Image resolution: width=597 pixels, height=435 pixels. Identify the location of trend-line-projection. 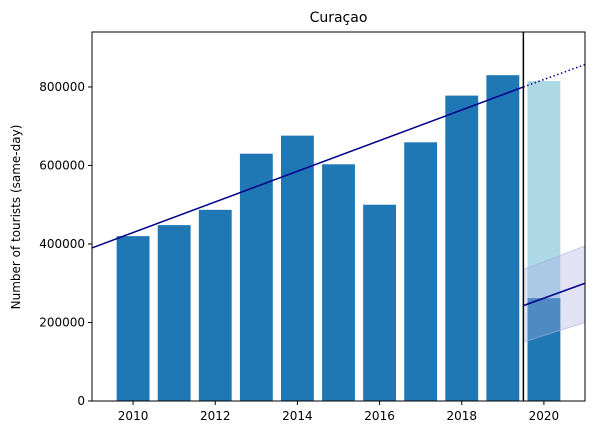
(554, 75).